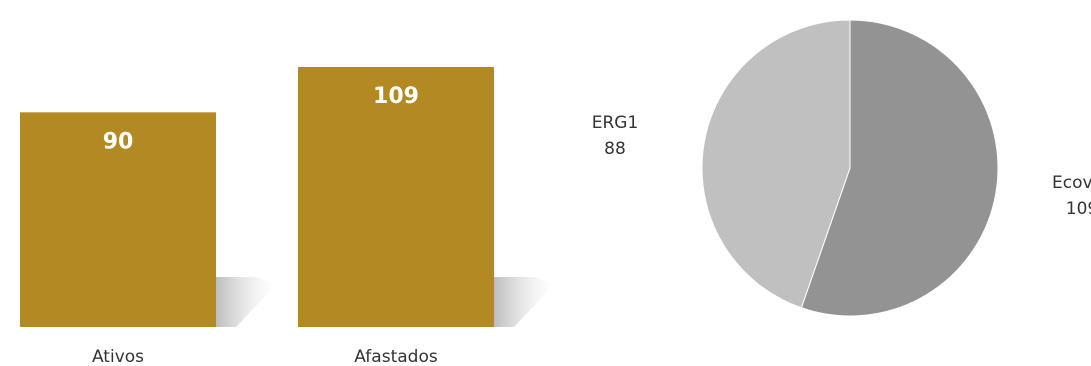  What do you see at coordinates (396, 356) in the screenshot?
I see `category-label: Afastados` at bounding box center [396, 356].